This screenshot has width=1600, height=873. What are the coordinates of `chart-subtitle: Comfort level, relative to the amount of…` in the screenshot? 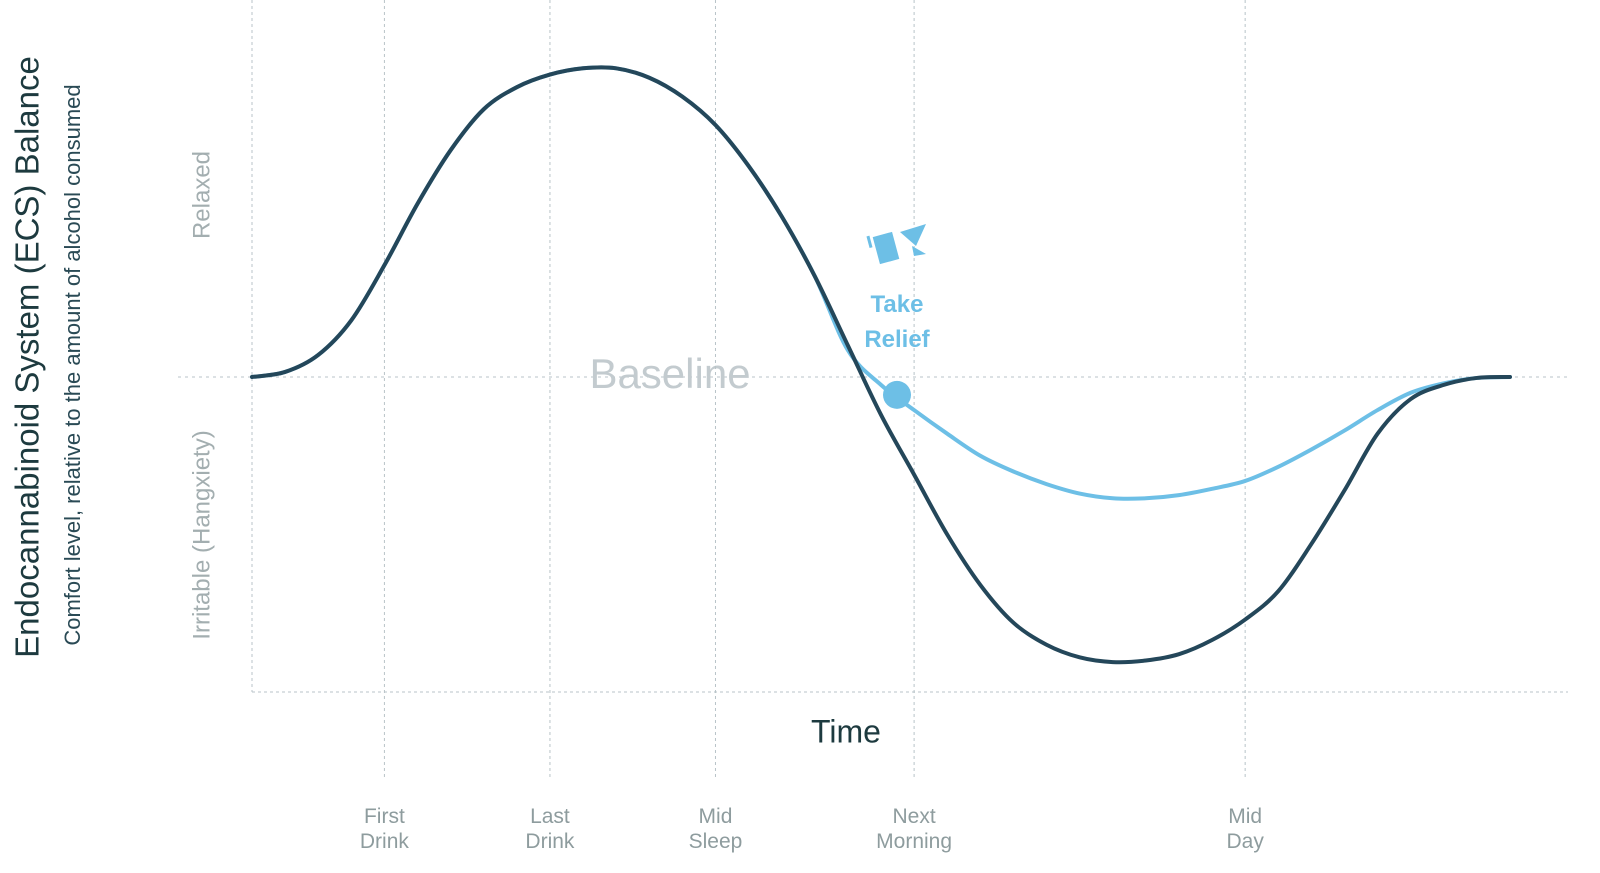 It's located at (72, 364).